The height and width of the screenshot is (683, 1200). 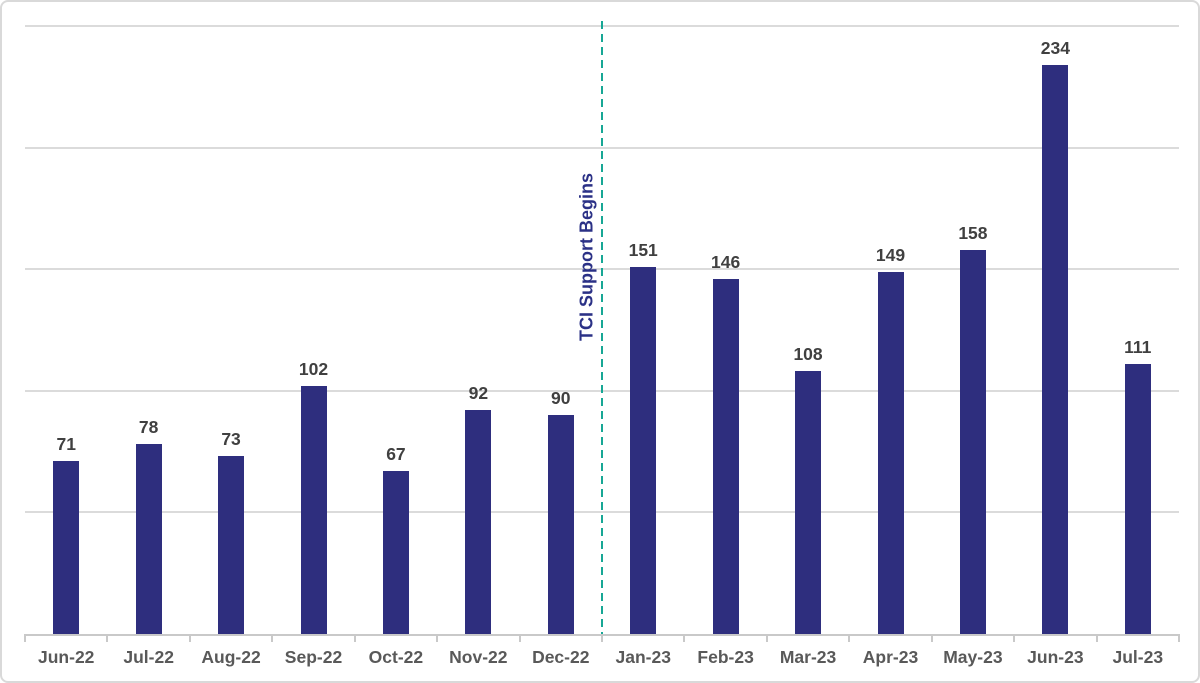 What do you see at coordinates (643, 249) in the screenshot?
I see `value-label-Jan-23: 151` at bounding box center [643, 249].